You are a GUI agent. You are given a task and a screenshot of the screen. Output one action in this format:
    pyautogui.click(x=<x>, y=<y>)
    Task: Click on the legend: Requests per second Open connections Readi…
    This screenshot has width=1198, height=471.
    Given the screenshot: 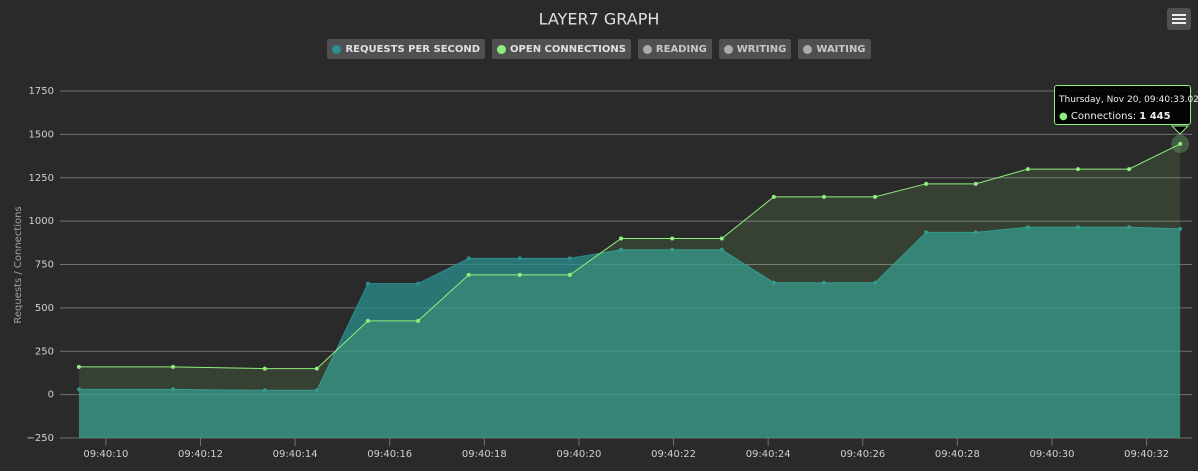 What is the action you would take?
    pyautogui.click(x=599, y=49)
    